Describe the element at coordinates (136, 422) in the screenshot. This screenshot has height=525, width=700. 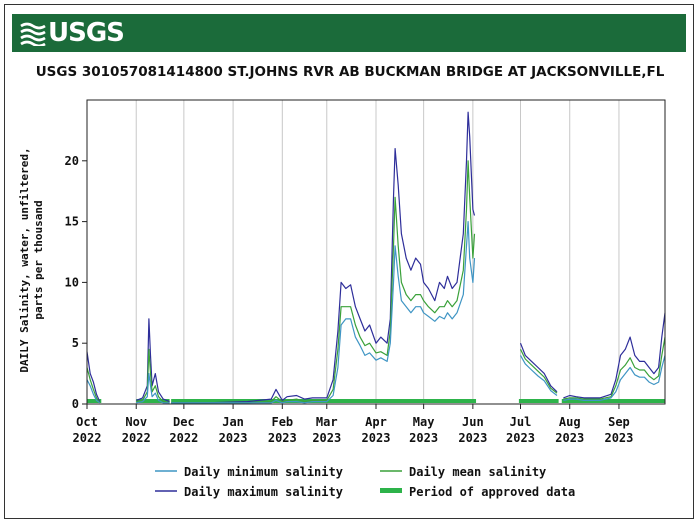
I see `x-tick-month: Nov` at that location.